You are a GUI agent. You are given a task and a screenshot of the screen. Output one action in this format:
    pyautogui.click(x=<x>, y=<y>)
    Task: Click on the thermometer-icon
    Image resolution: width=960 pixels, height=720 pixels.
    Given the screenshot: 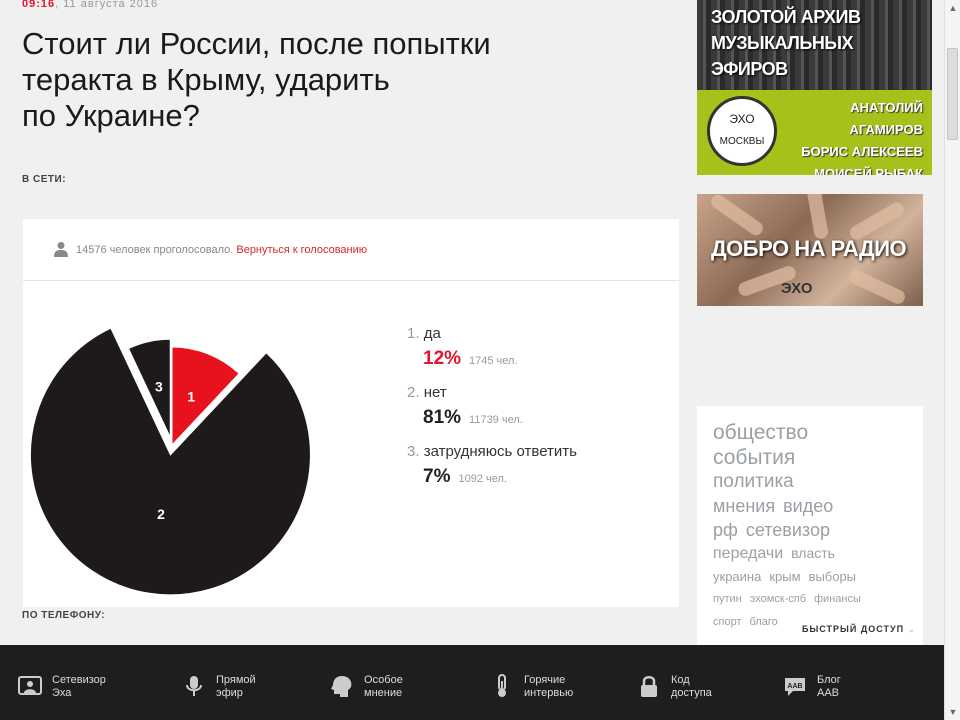 What is the action you would take?
    pyautogui.click(x=502, y=685)
    